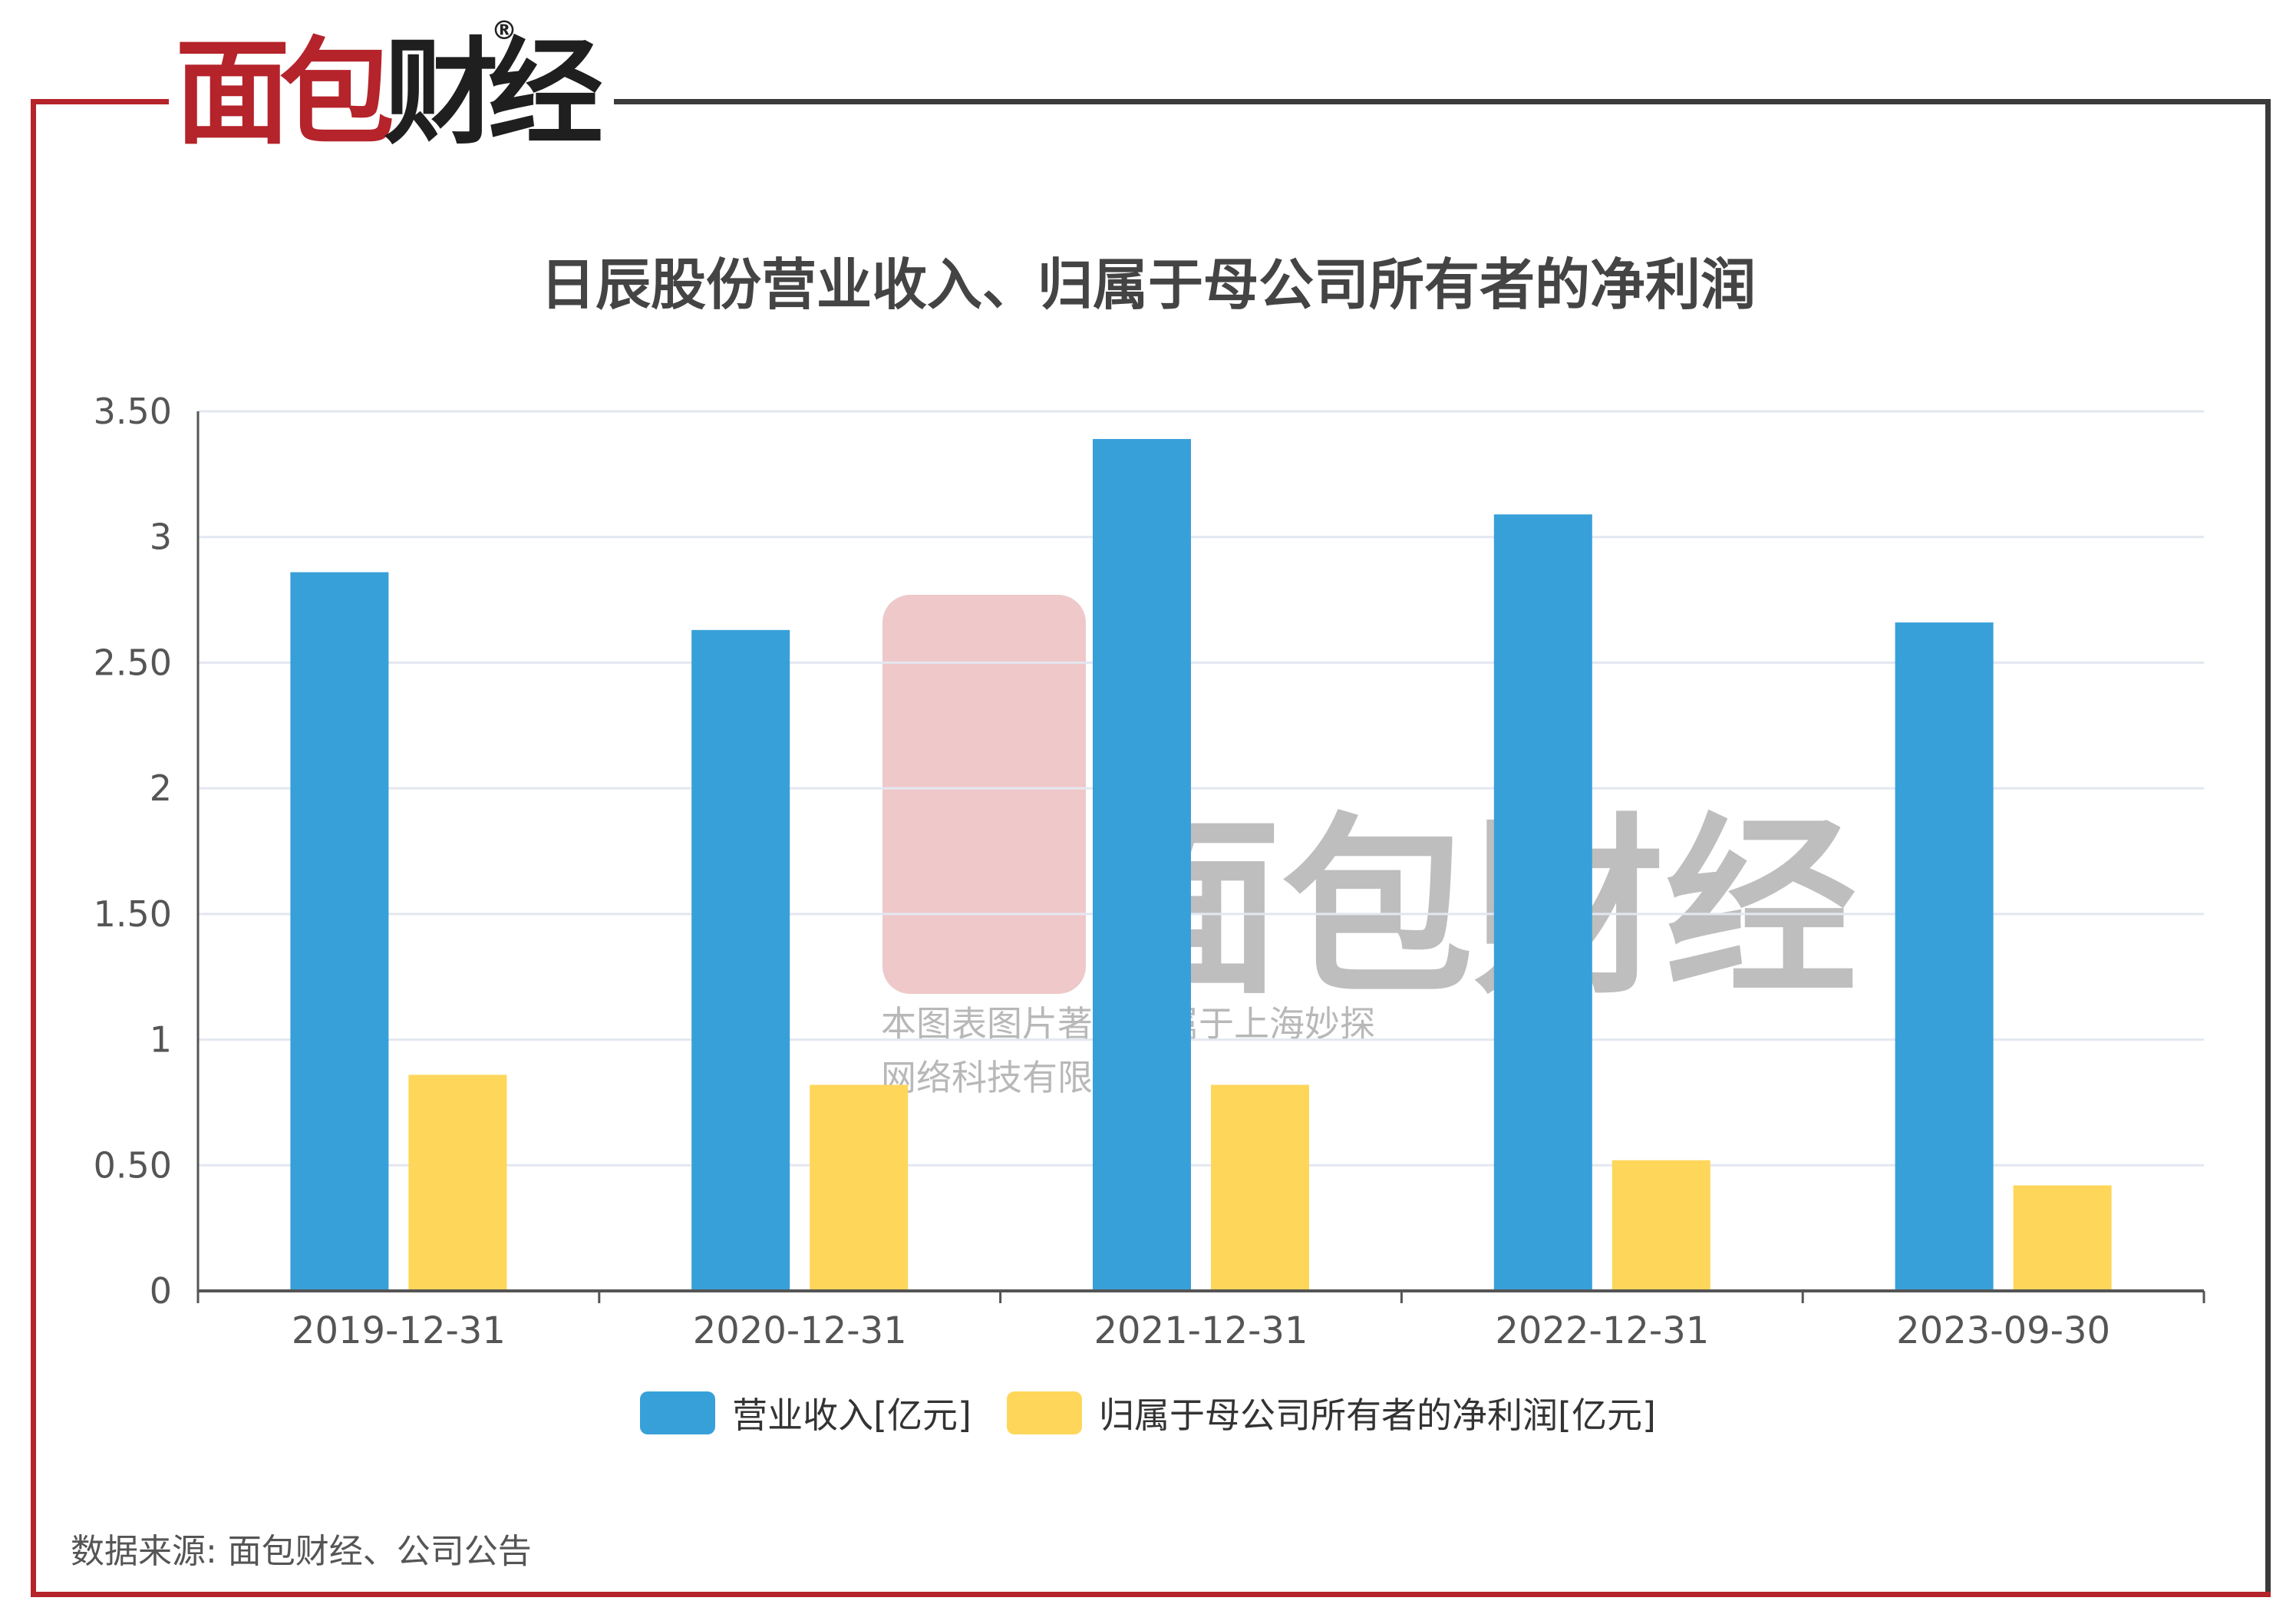 The width and height of the screenshot is (2296, 1624). What do you see at coordinates (1473, 908) in the screenshot?
I see `watermark-logo-text: 面包财经` at bounding box center [1473, 908].